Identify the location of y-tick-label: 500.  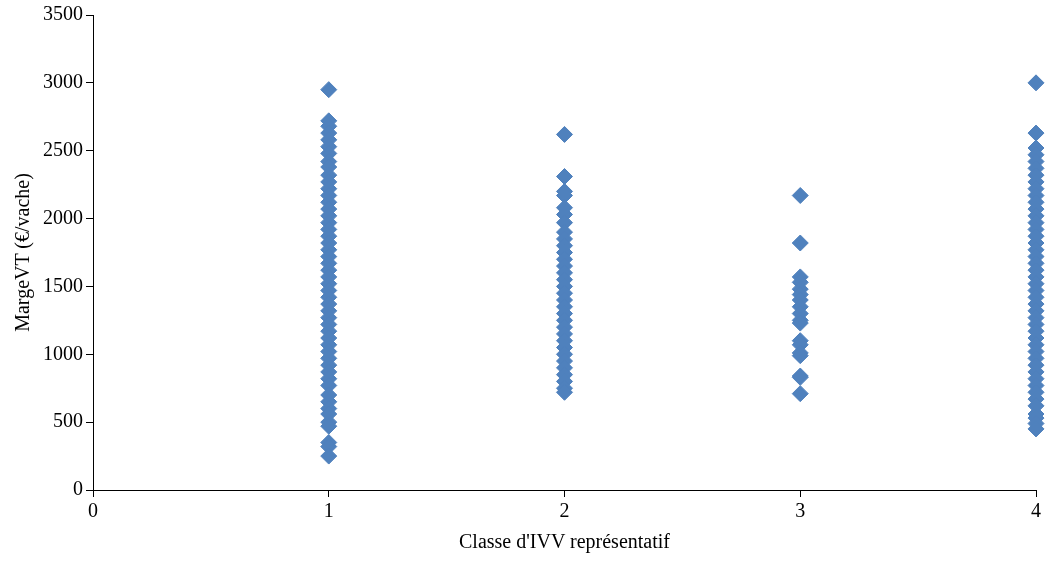
(68, 420).